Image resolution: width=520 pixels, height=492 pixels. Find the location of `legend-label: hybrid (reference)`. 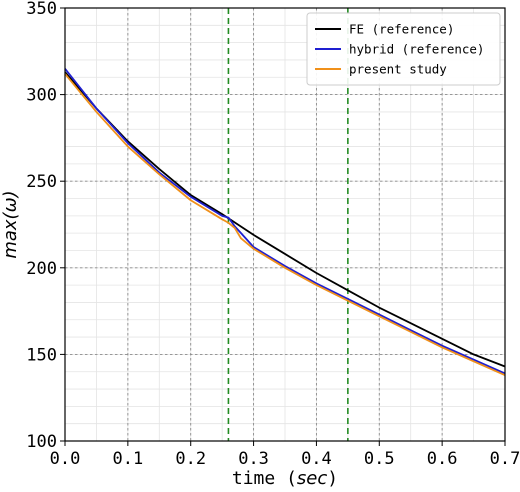

legend-label: hybrid (reference) is located at coordinates (416, 49).